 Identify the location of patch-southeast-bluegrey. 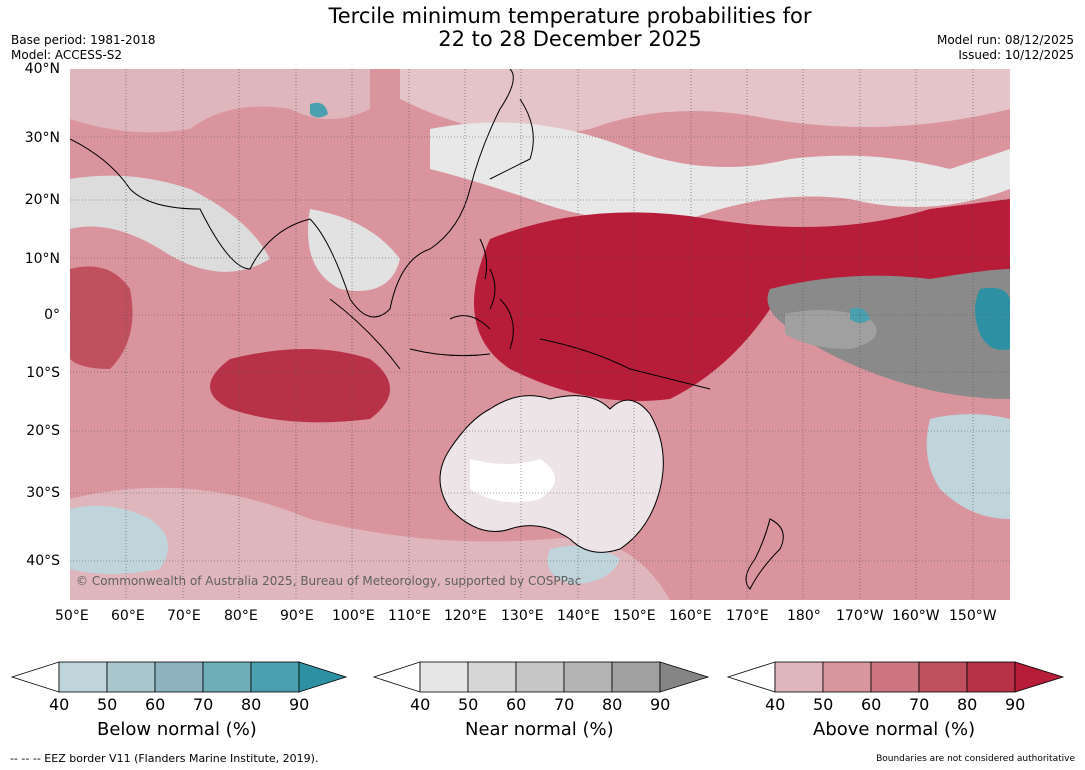
(968, 466).